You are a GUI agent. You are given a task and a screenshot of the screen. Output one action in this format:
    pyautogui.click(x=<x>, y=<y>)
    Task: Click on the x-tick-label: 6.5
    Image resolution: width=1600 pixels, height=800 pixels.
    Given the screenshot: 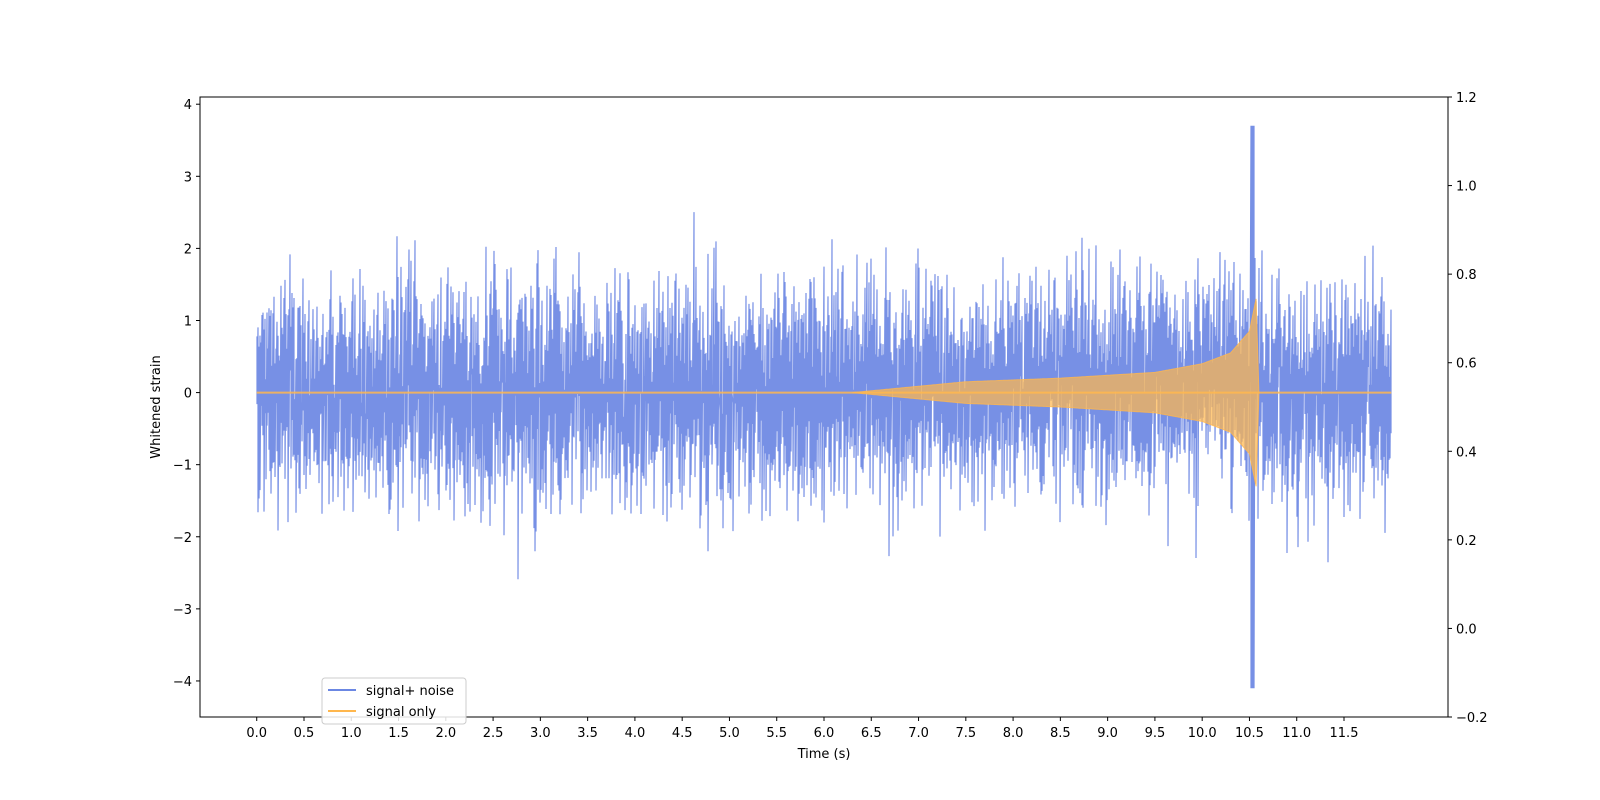 What is the action you would take?
    pyautogui.click(x=871, y=733)
    